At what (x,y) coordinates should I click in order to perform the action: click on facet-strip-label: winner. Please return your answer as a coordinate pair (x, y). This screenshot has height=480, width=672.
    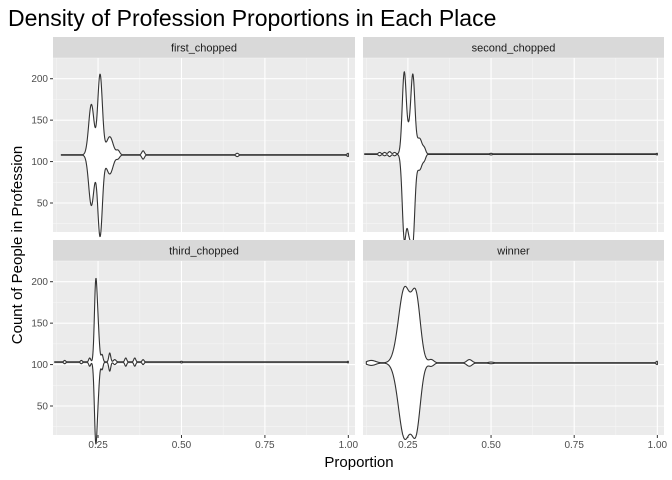
    Looking at the image, I should click on (513, 252).